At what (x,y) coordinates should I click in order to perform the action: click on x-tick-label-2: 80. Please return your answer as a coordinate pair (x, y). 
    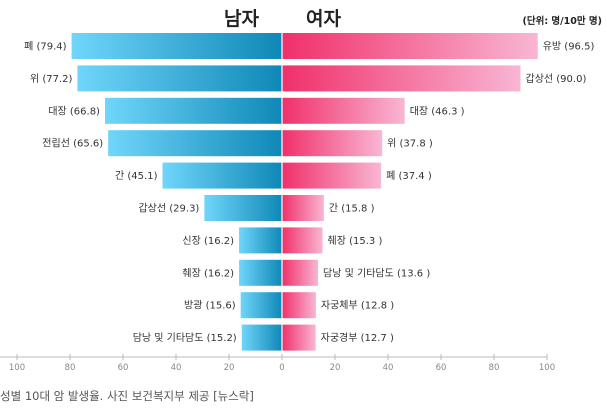
    Looking at the image, I should click on (70, 368).